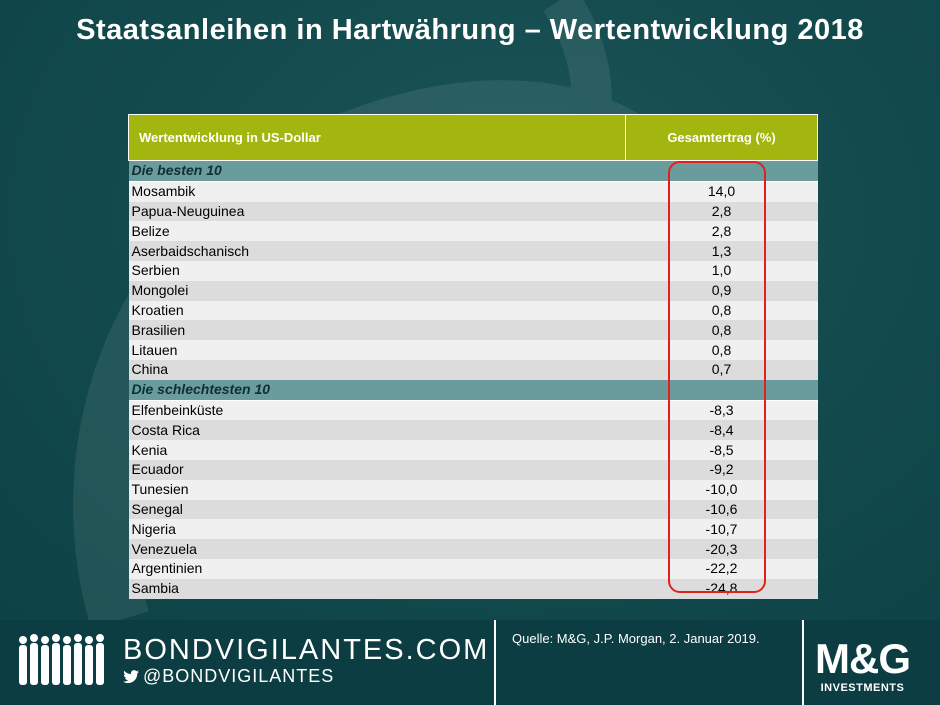 The width and height of the screenshot is (940, 705). Describe the element at coordinates (721, 191) in the screenshot. I see `return-value-cell: 14,0` at that location.